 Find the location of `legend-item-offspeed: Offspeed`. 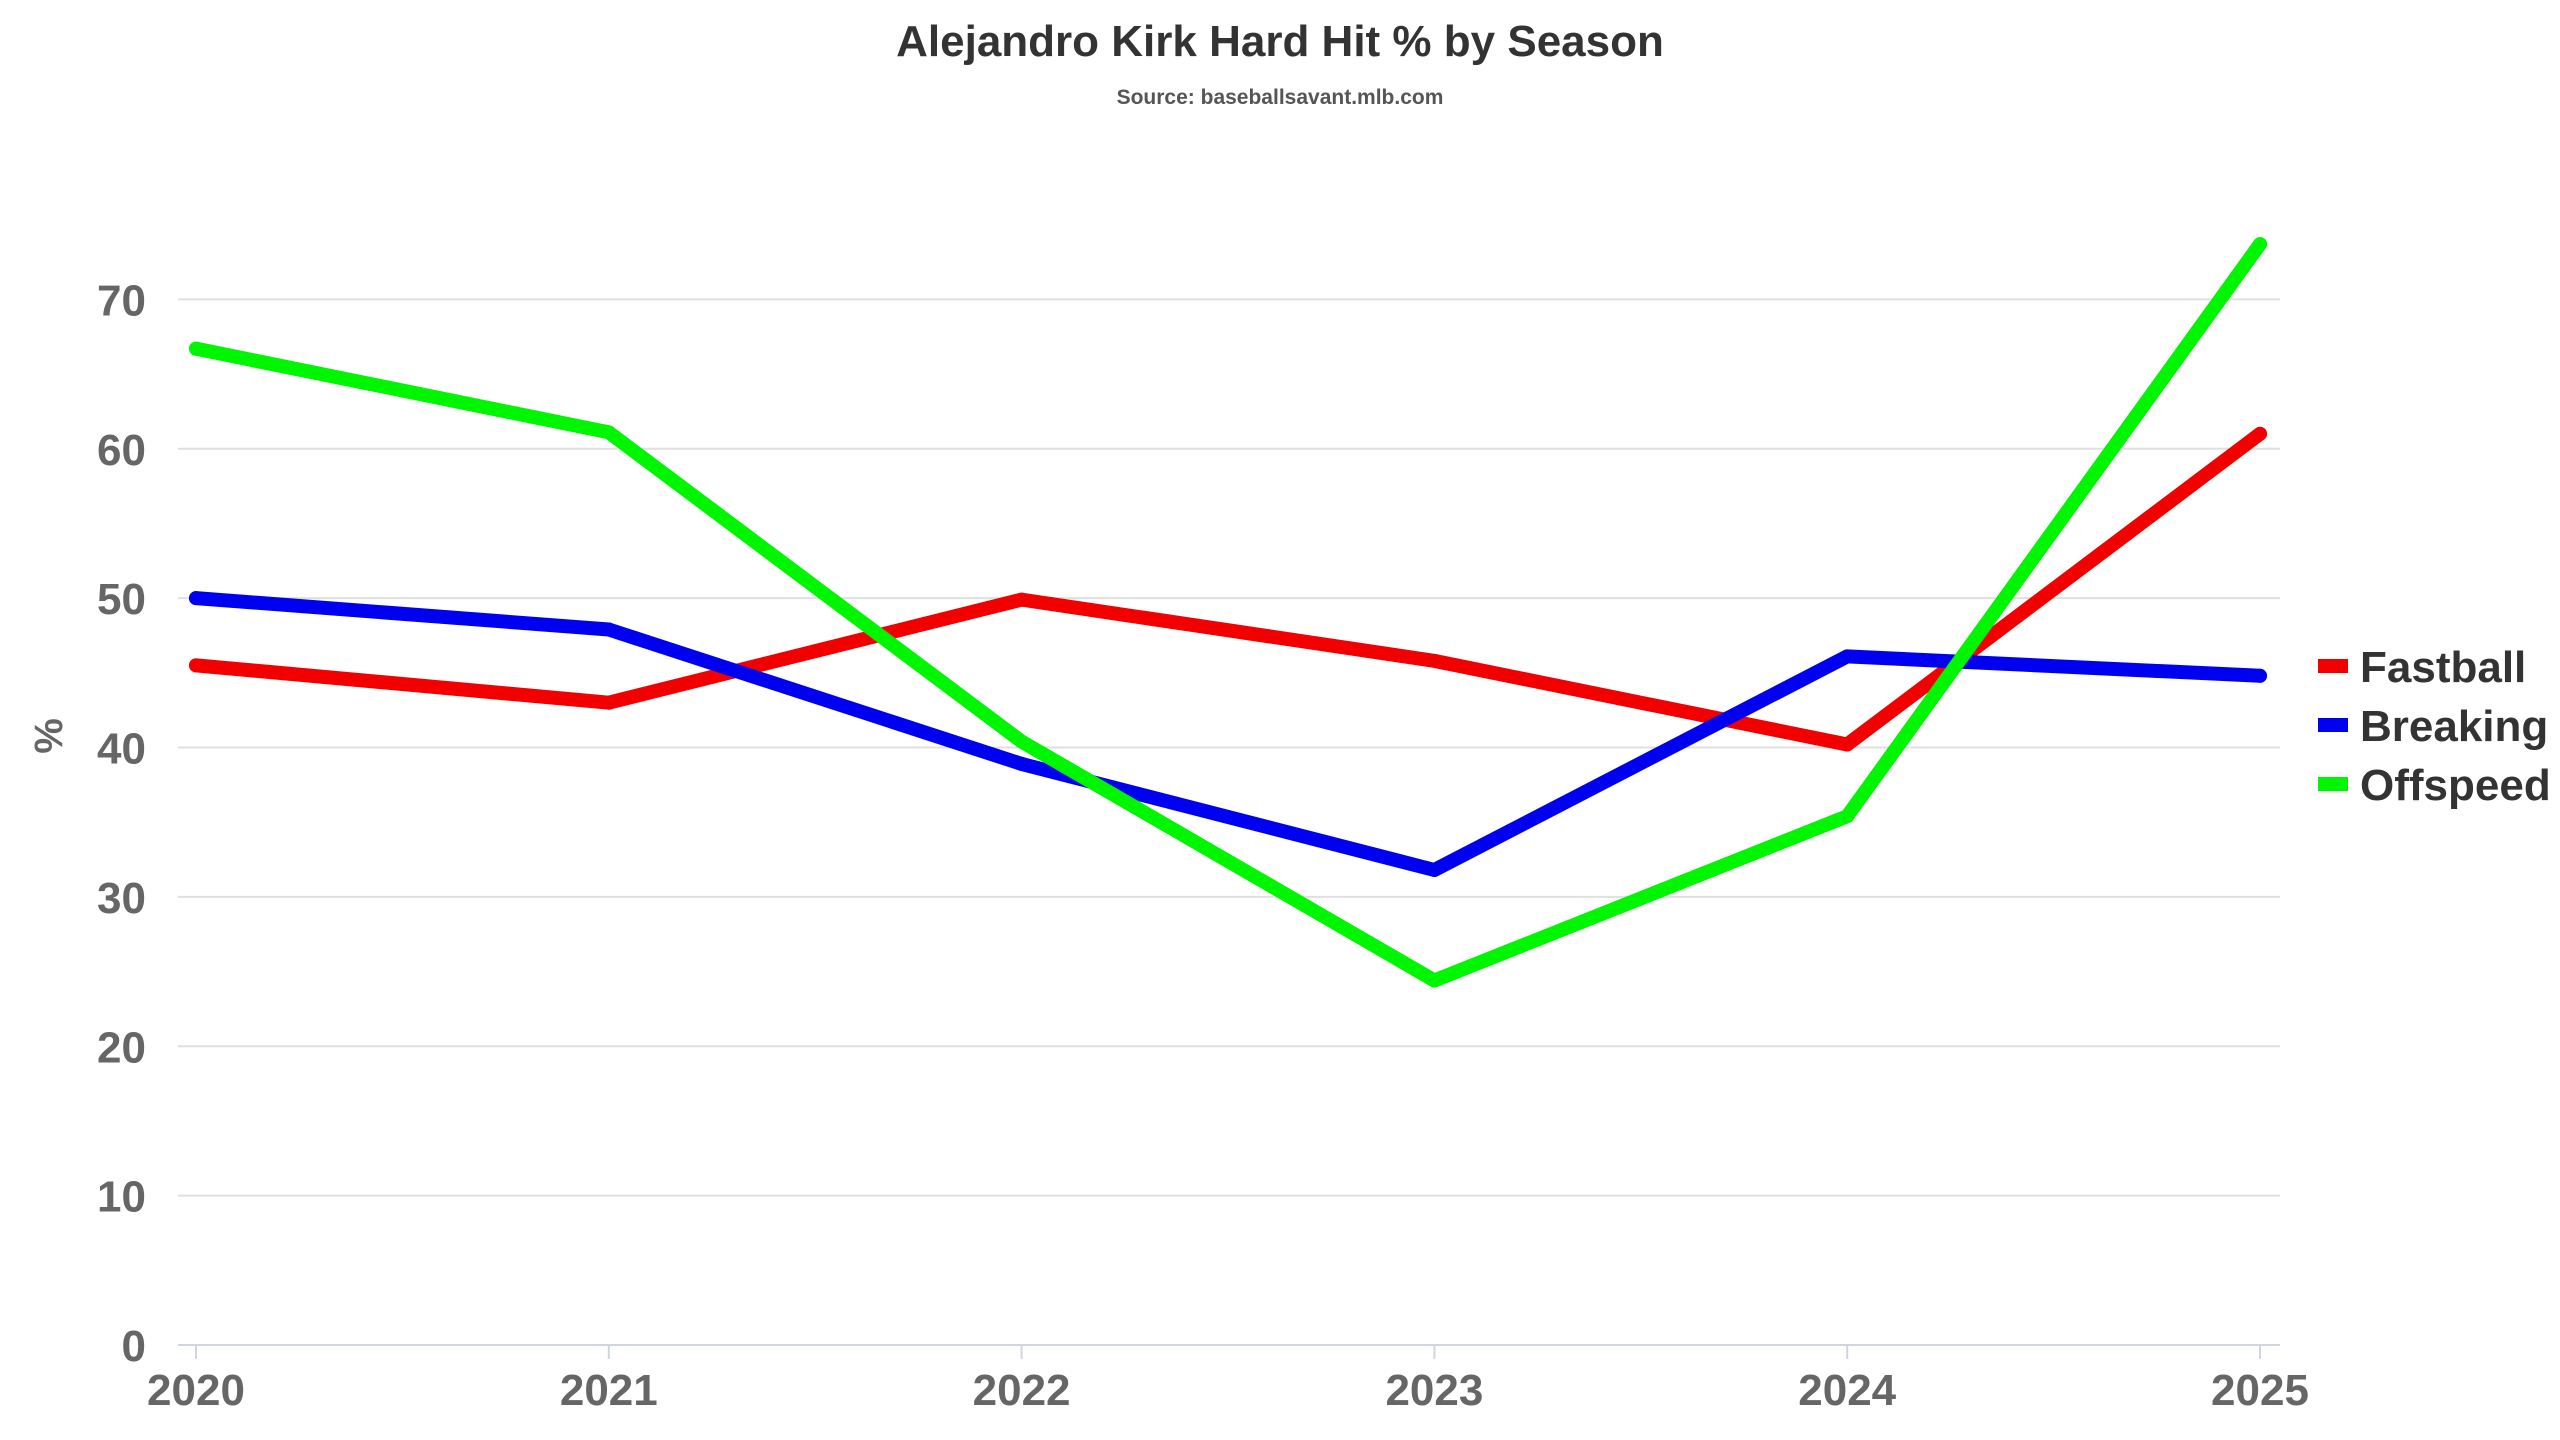

legend-item-offspeed: Offspeed is located at coordinates (2434, 785).